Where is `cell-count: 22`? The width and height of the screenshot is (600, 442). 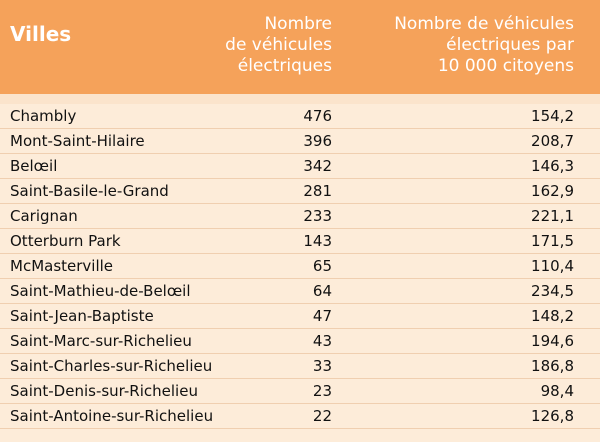
cell-count: 22 is located at coordinates (322, 416).